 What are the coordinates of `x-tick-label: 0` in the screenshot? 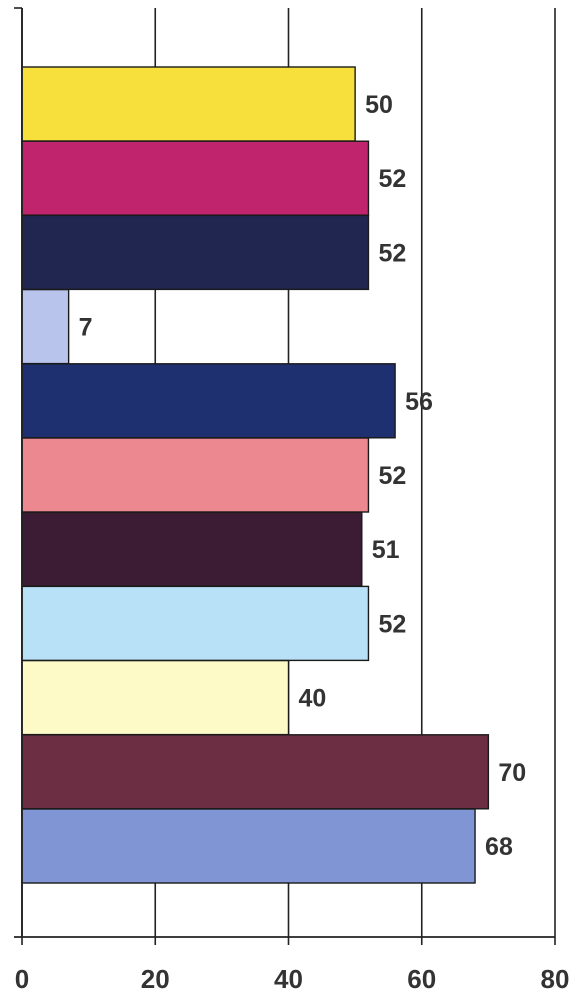 It's located at (22, 979).